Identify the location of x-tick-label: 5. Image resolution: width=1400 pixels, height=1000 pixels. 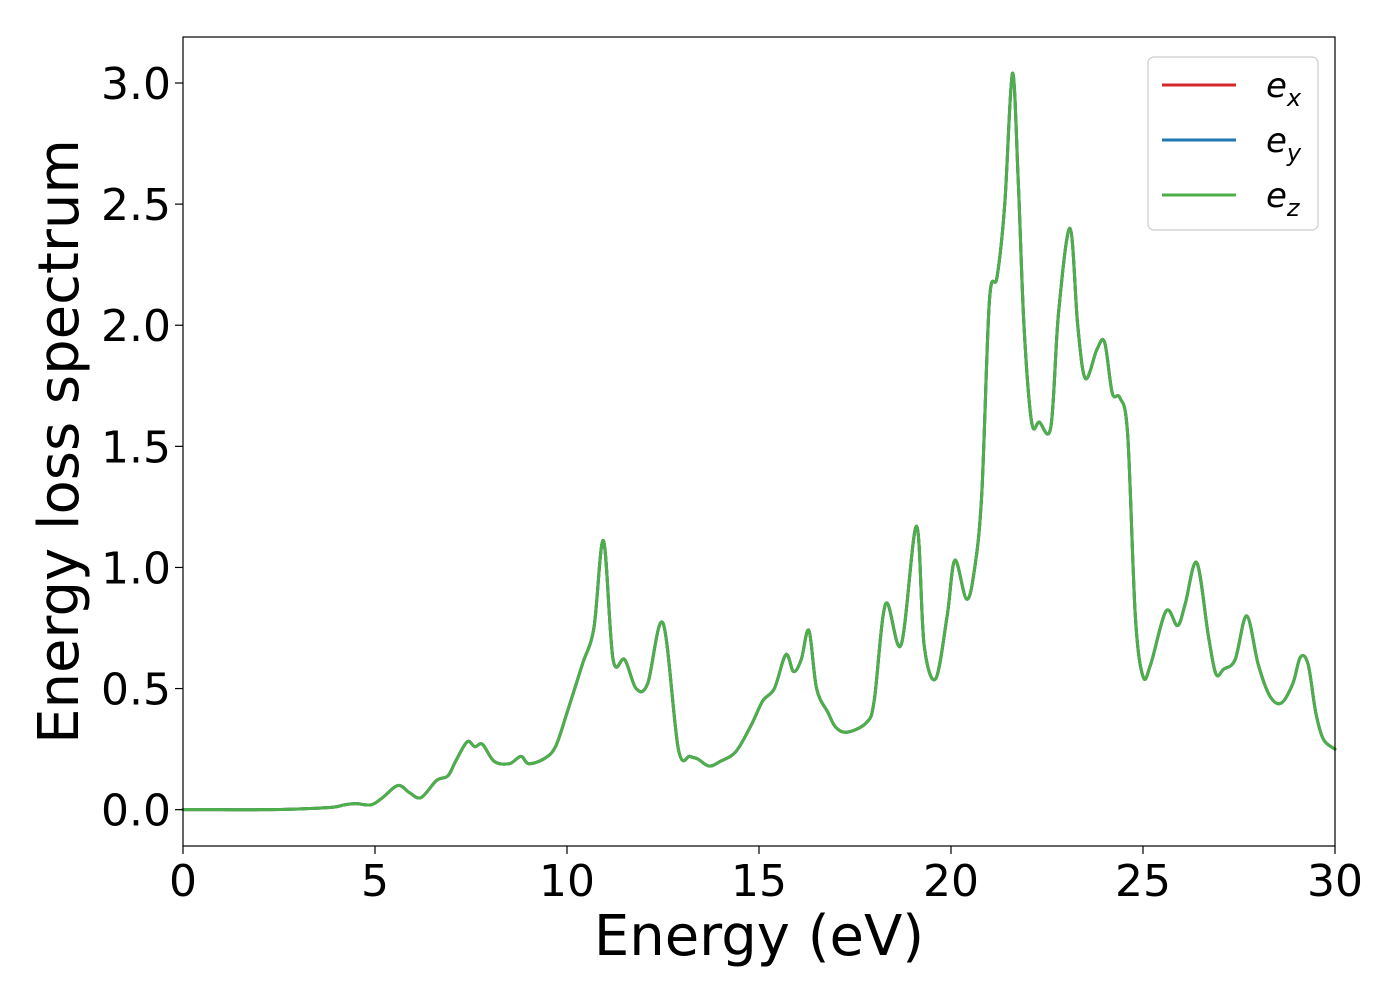
(375, 881).